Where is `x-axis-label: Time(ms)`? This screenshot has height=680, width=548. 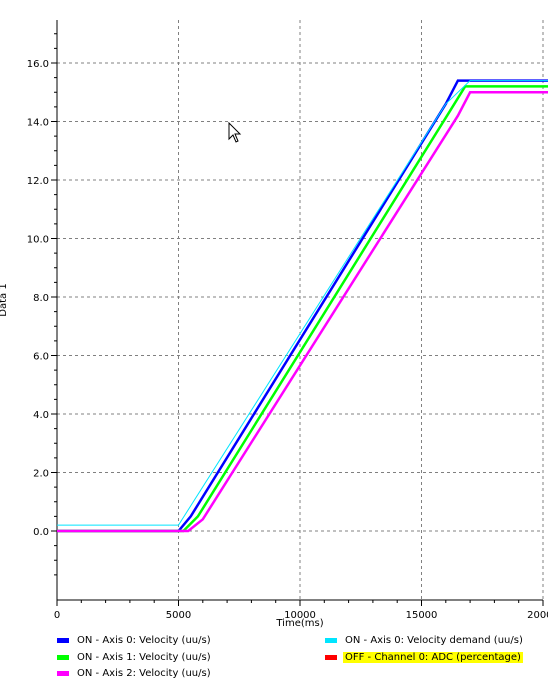 x-axis-label: Time(ms) is located at coordinates (299, 623).